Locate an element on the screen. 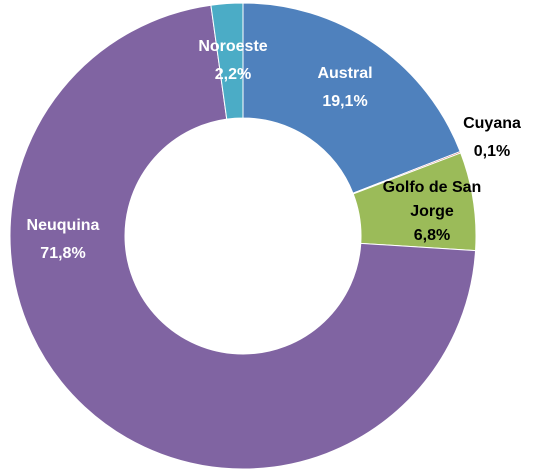  category-label: Austral is located at coordinates (345, 73).